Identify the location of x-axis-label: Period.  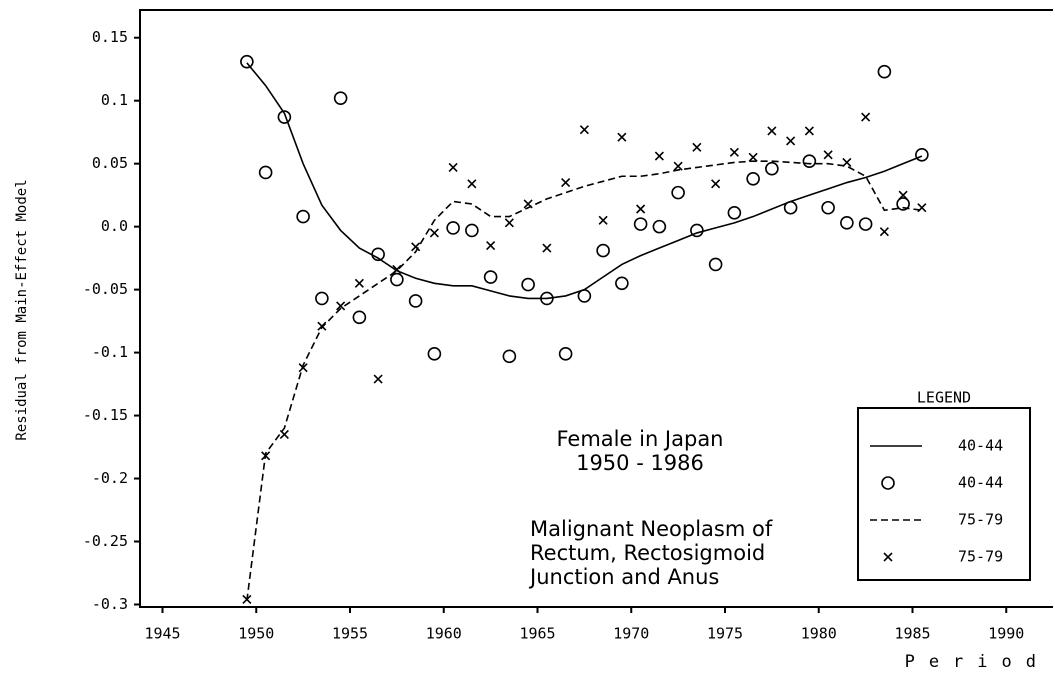
(977, 662).